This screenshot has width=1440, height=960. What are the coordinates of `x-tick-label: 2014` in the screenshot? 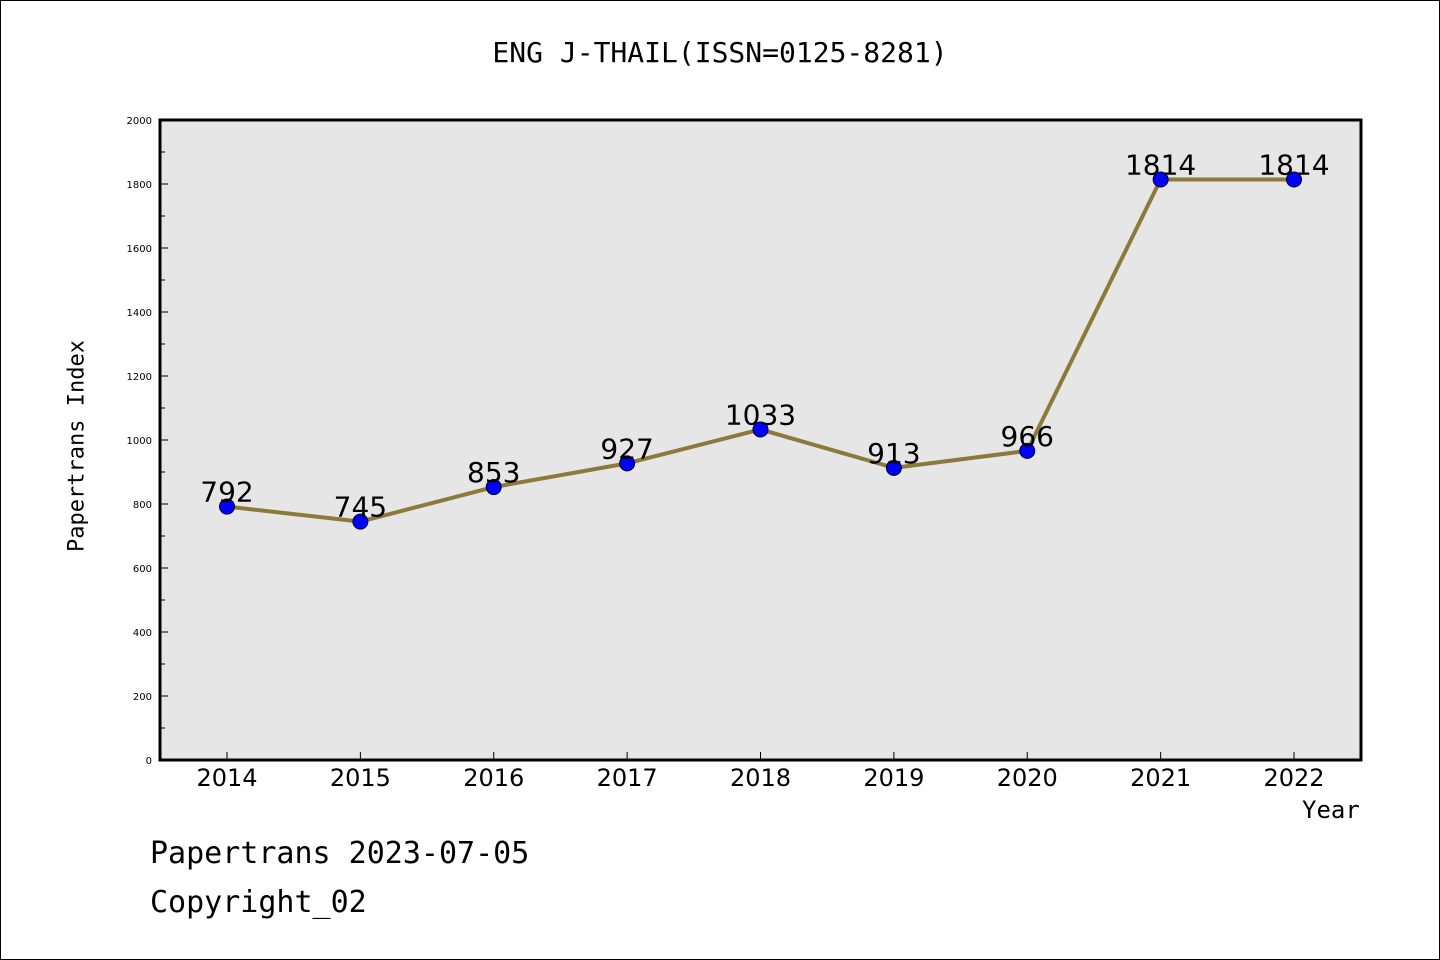 It's located at (226, 778).